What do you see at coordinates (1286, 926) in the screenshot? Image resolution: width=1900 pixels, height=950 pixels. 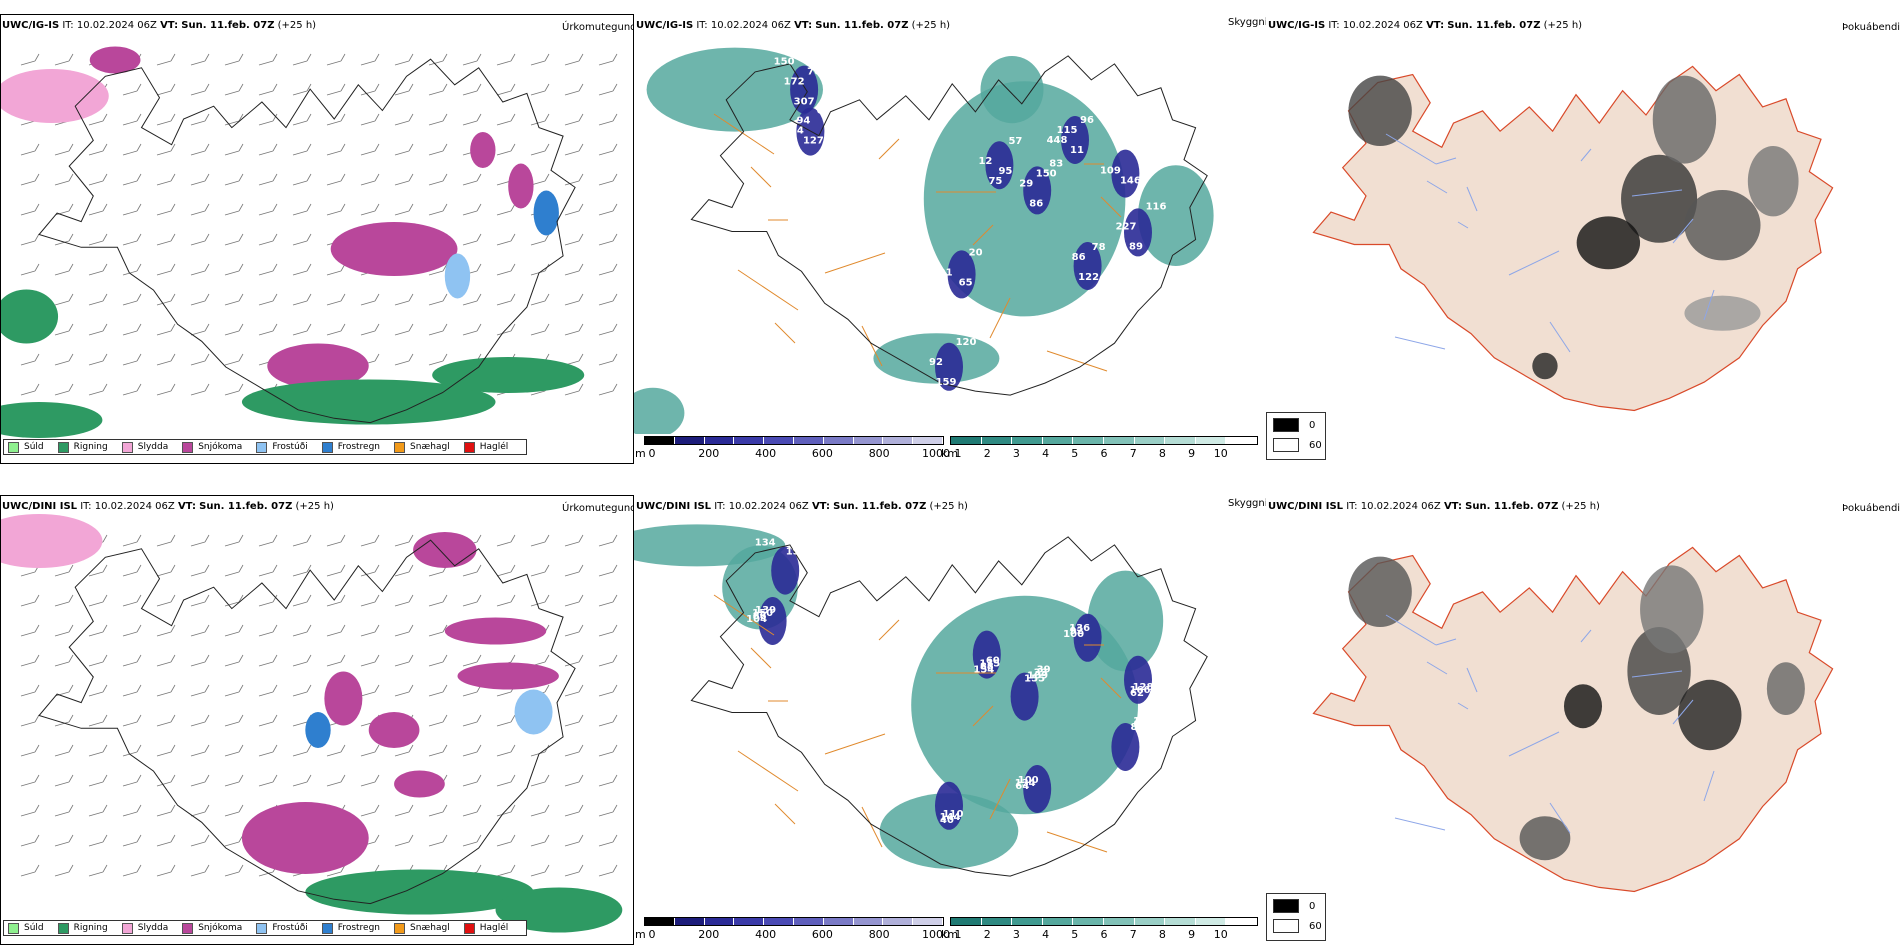 I see `fog-legend-swatch` at bounding box center [1286, 926].